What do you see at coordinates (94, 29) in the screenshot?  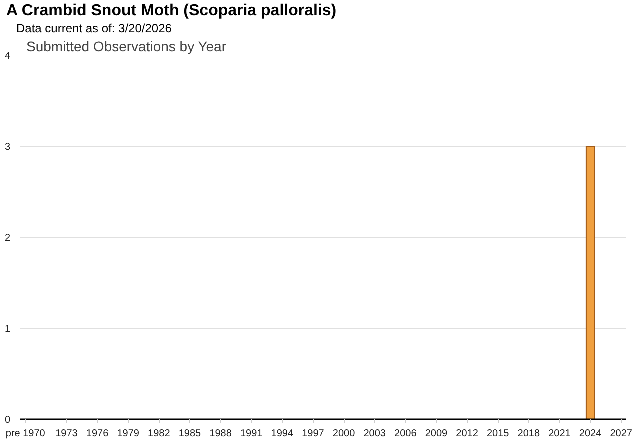 I see `chart-subtitle: Data current as of: 3/20/2026` at bounding box center [94, 29].